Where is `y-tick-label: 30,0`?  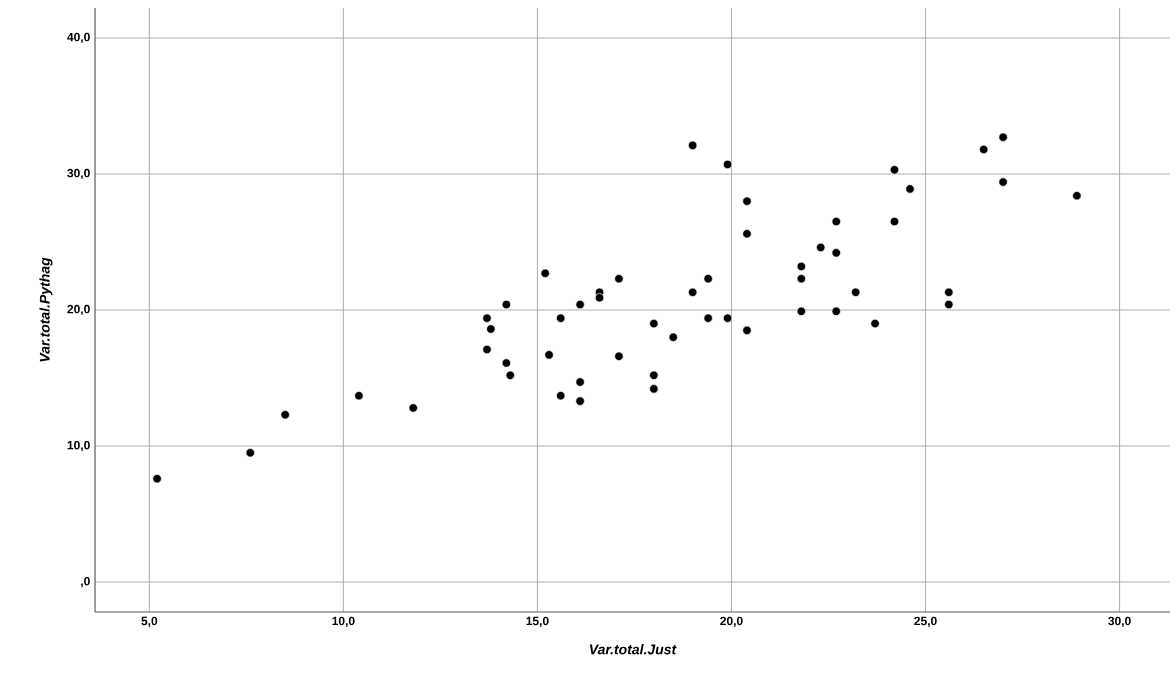 y-tick-label: 30,0 is located at coordinates (78, 174).